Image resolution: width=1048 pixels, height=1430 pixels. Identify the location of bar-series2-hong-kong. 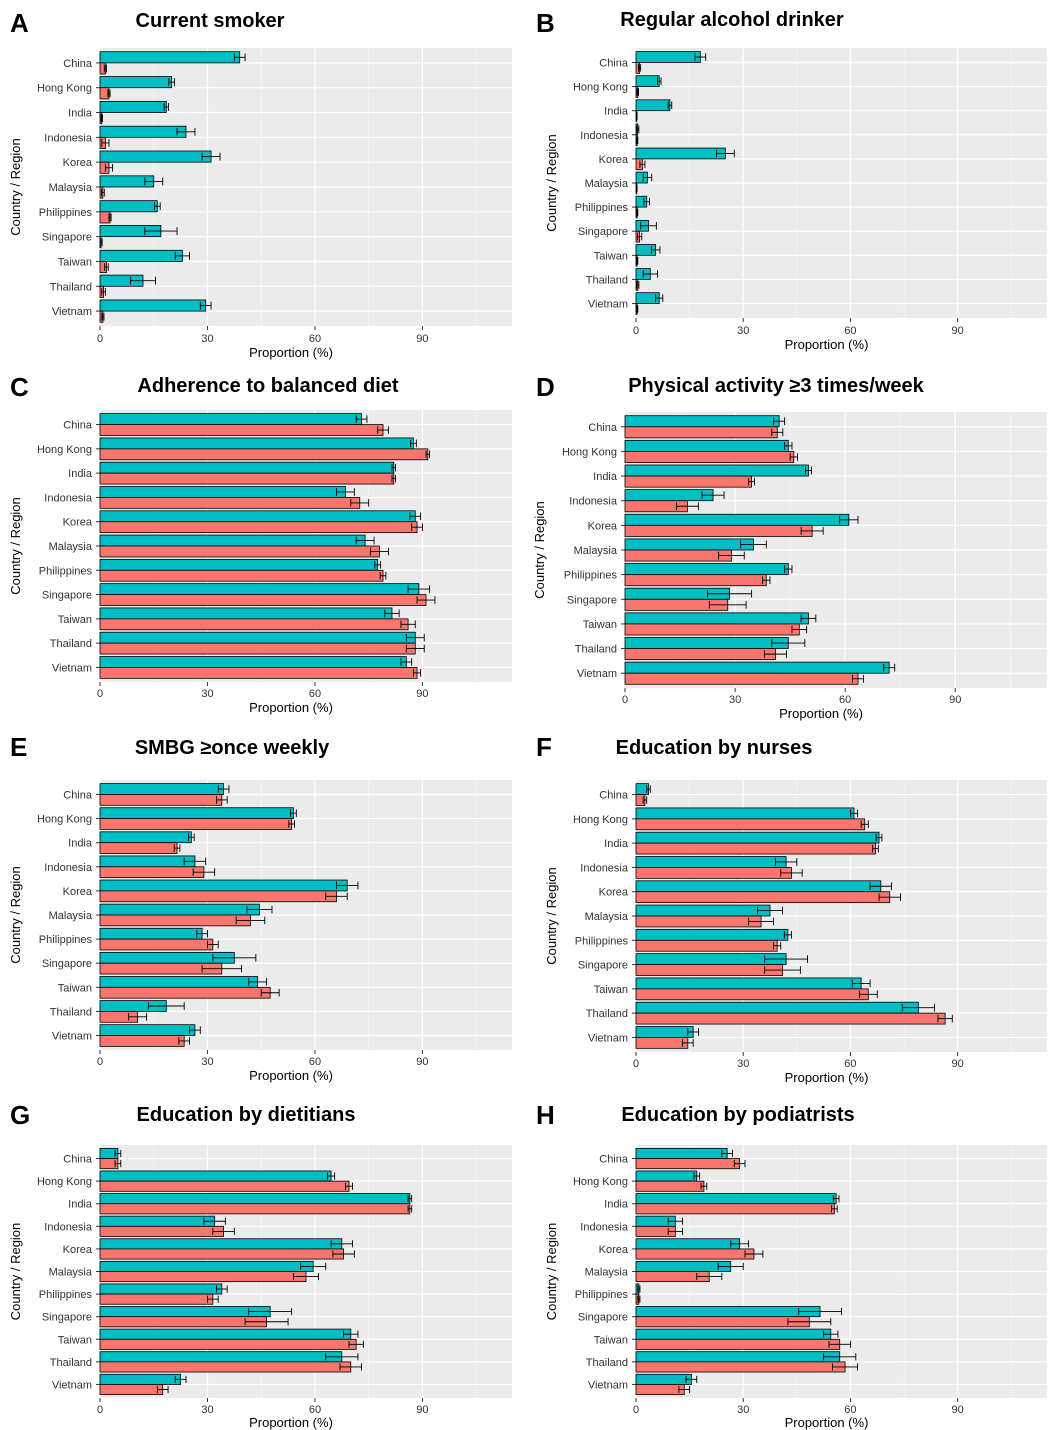
(670, 1186).